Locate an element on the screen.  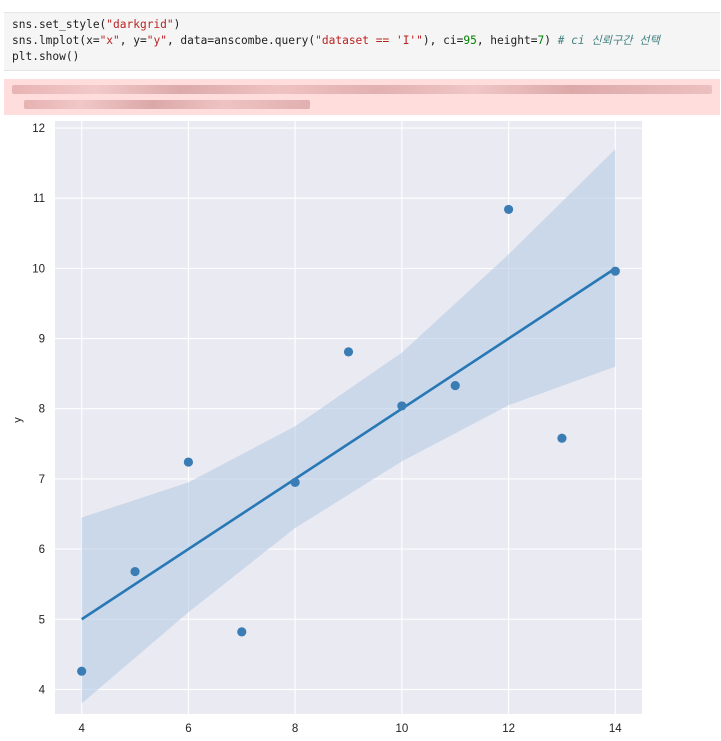
code-string: "y" is located at coordinates (156, 40).